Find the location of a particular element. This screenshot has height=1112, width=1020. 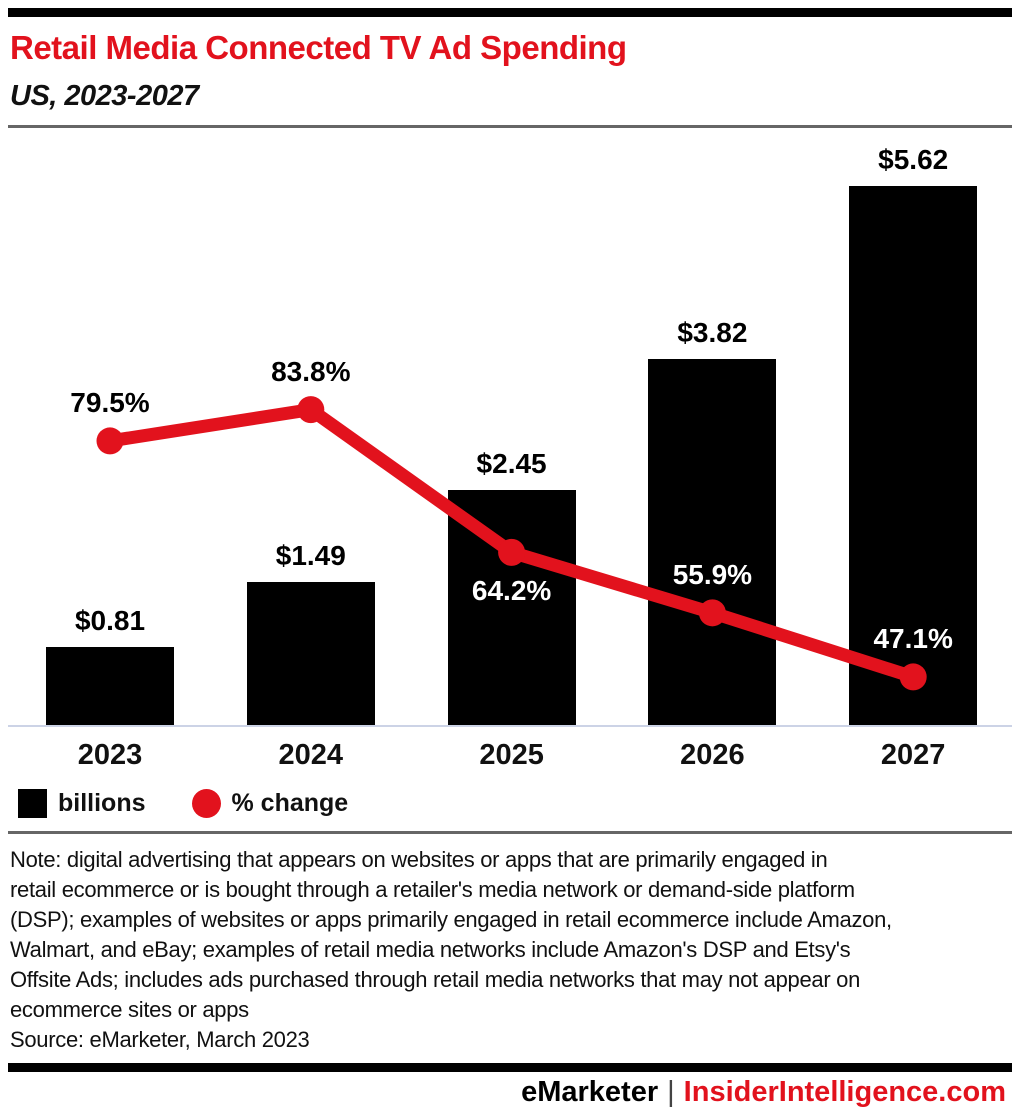

bar-value-label-2025: $2.45 is located at coordinates (511, 463).